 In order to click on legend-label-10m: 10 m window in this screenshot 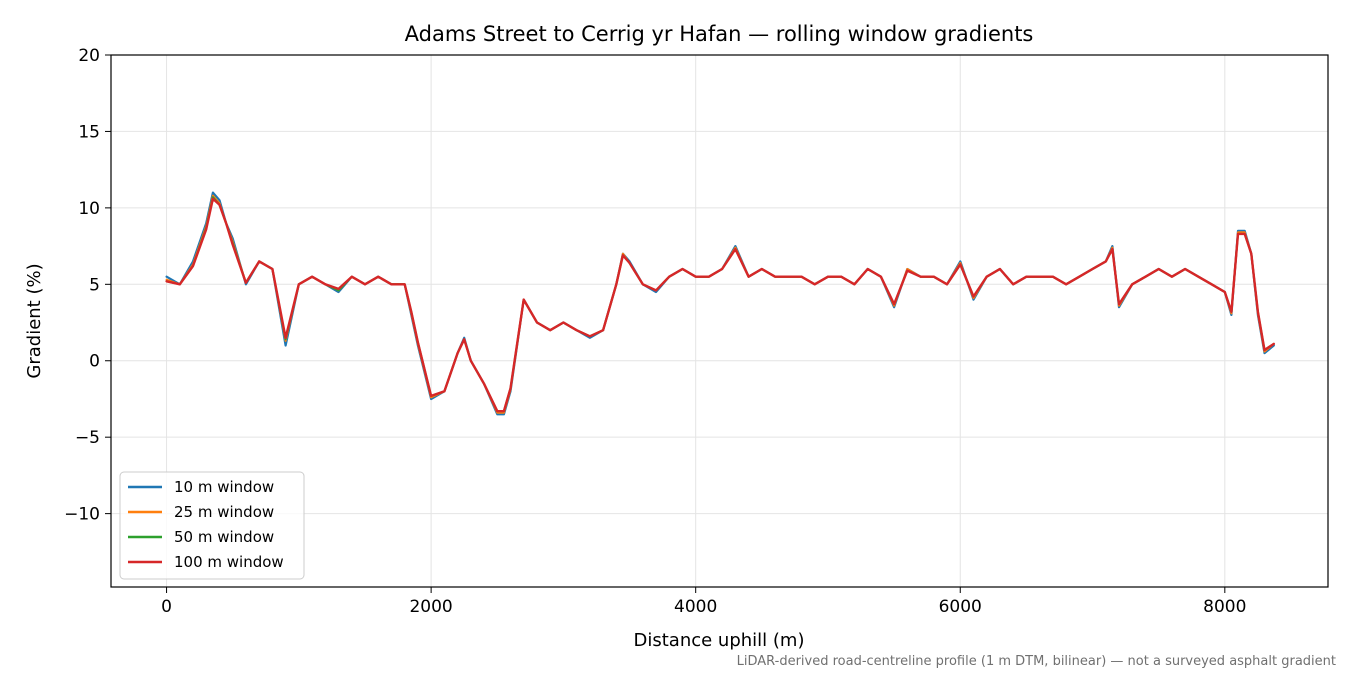, I will do `click(224, 487)`.